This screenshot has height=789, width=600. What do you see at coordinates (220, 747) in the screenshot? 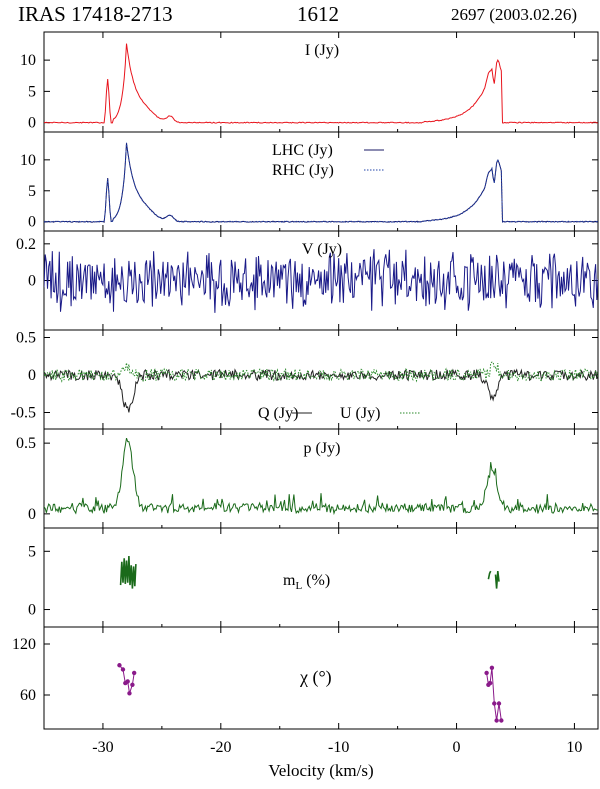
I see `x-tick-label: -20` at bounding box center [220, 747].